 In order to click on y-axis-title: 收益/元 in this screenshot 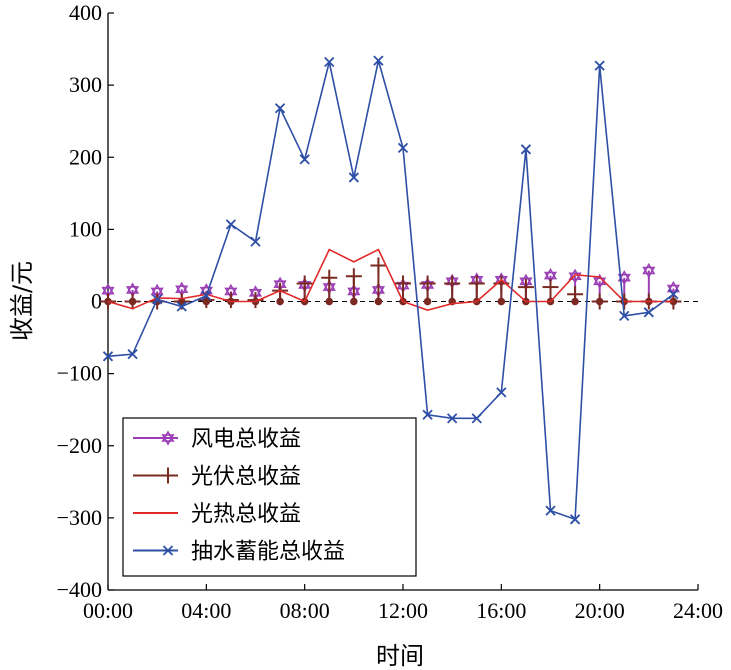, I will do `click(22, 301)`.